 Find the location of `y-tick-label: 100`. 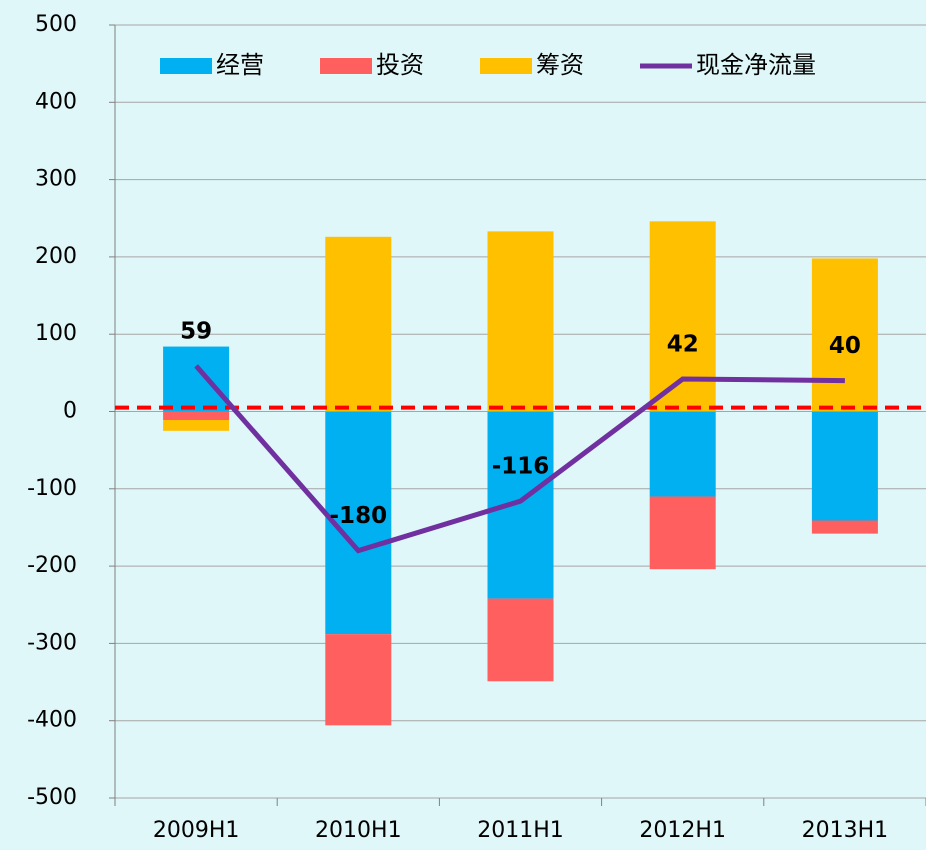

y-tick-label: 100 is located at coordinates (56, 333).